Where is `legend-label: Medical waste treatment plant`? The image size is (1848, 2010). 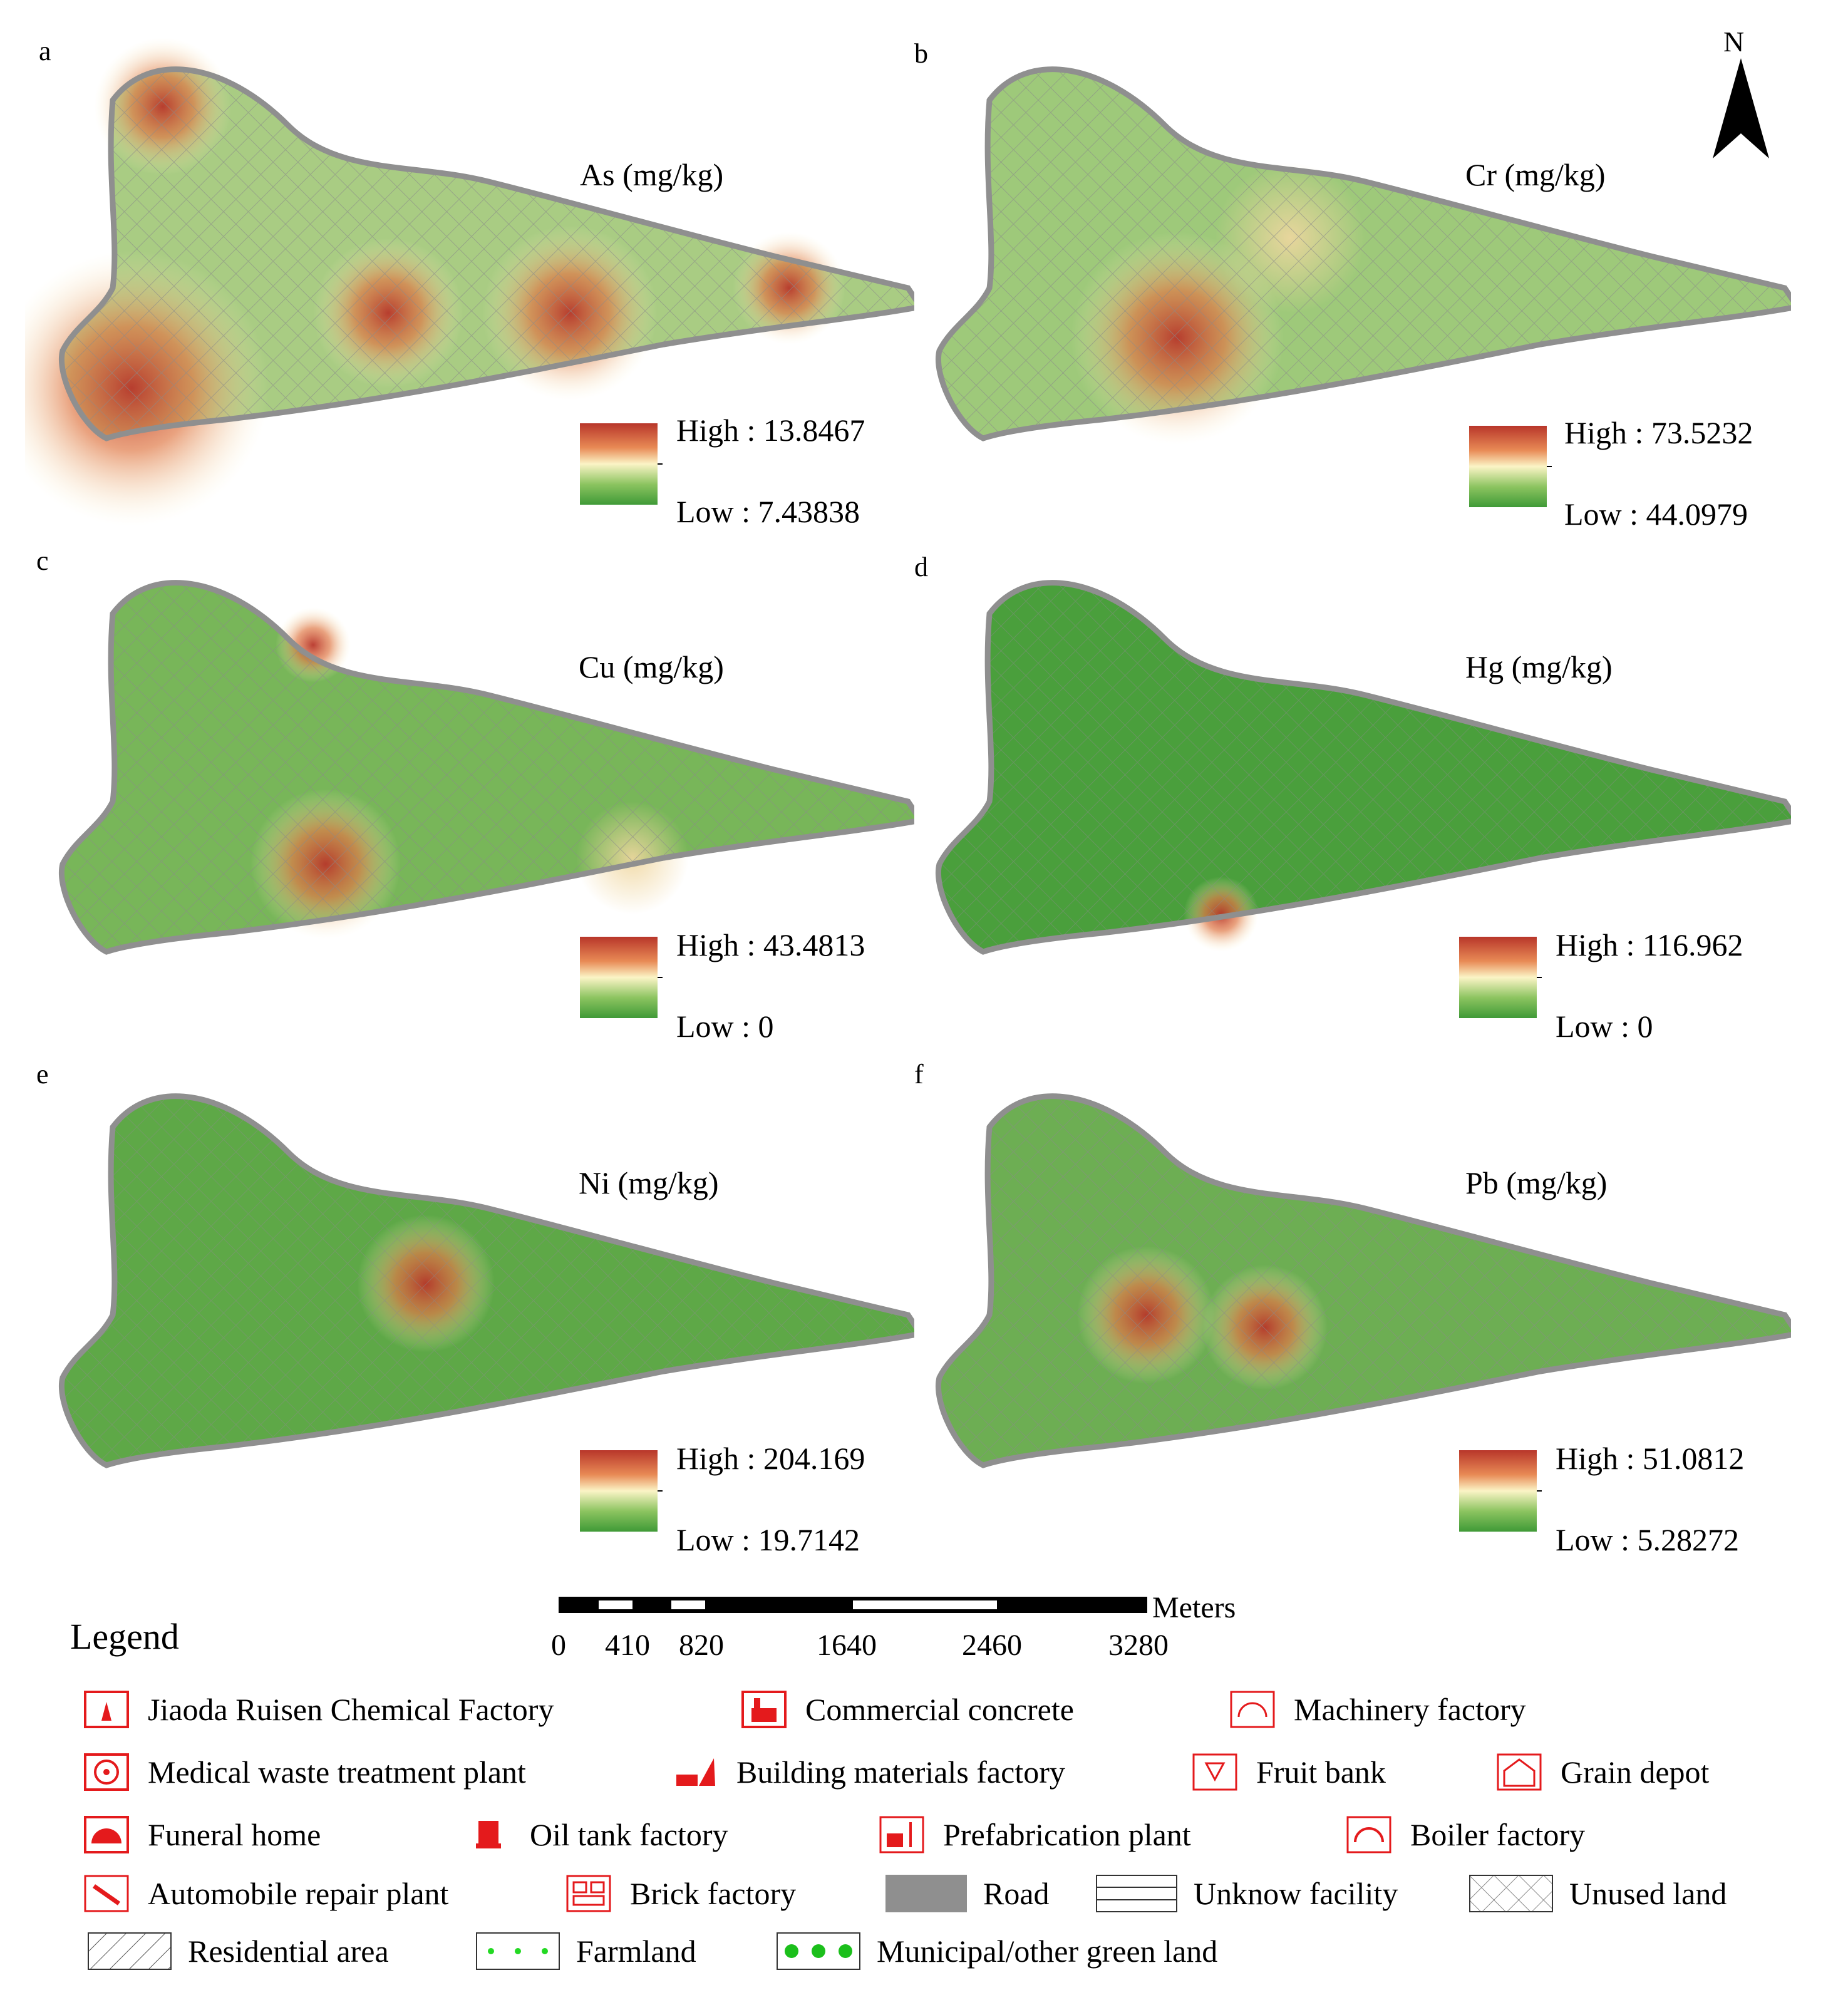 legend-label: Medical waste treatment plant is located at coordinates (337, 1772).